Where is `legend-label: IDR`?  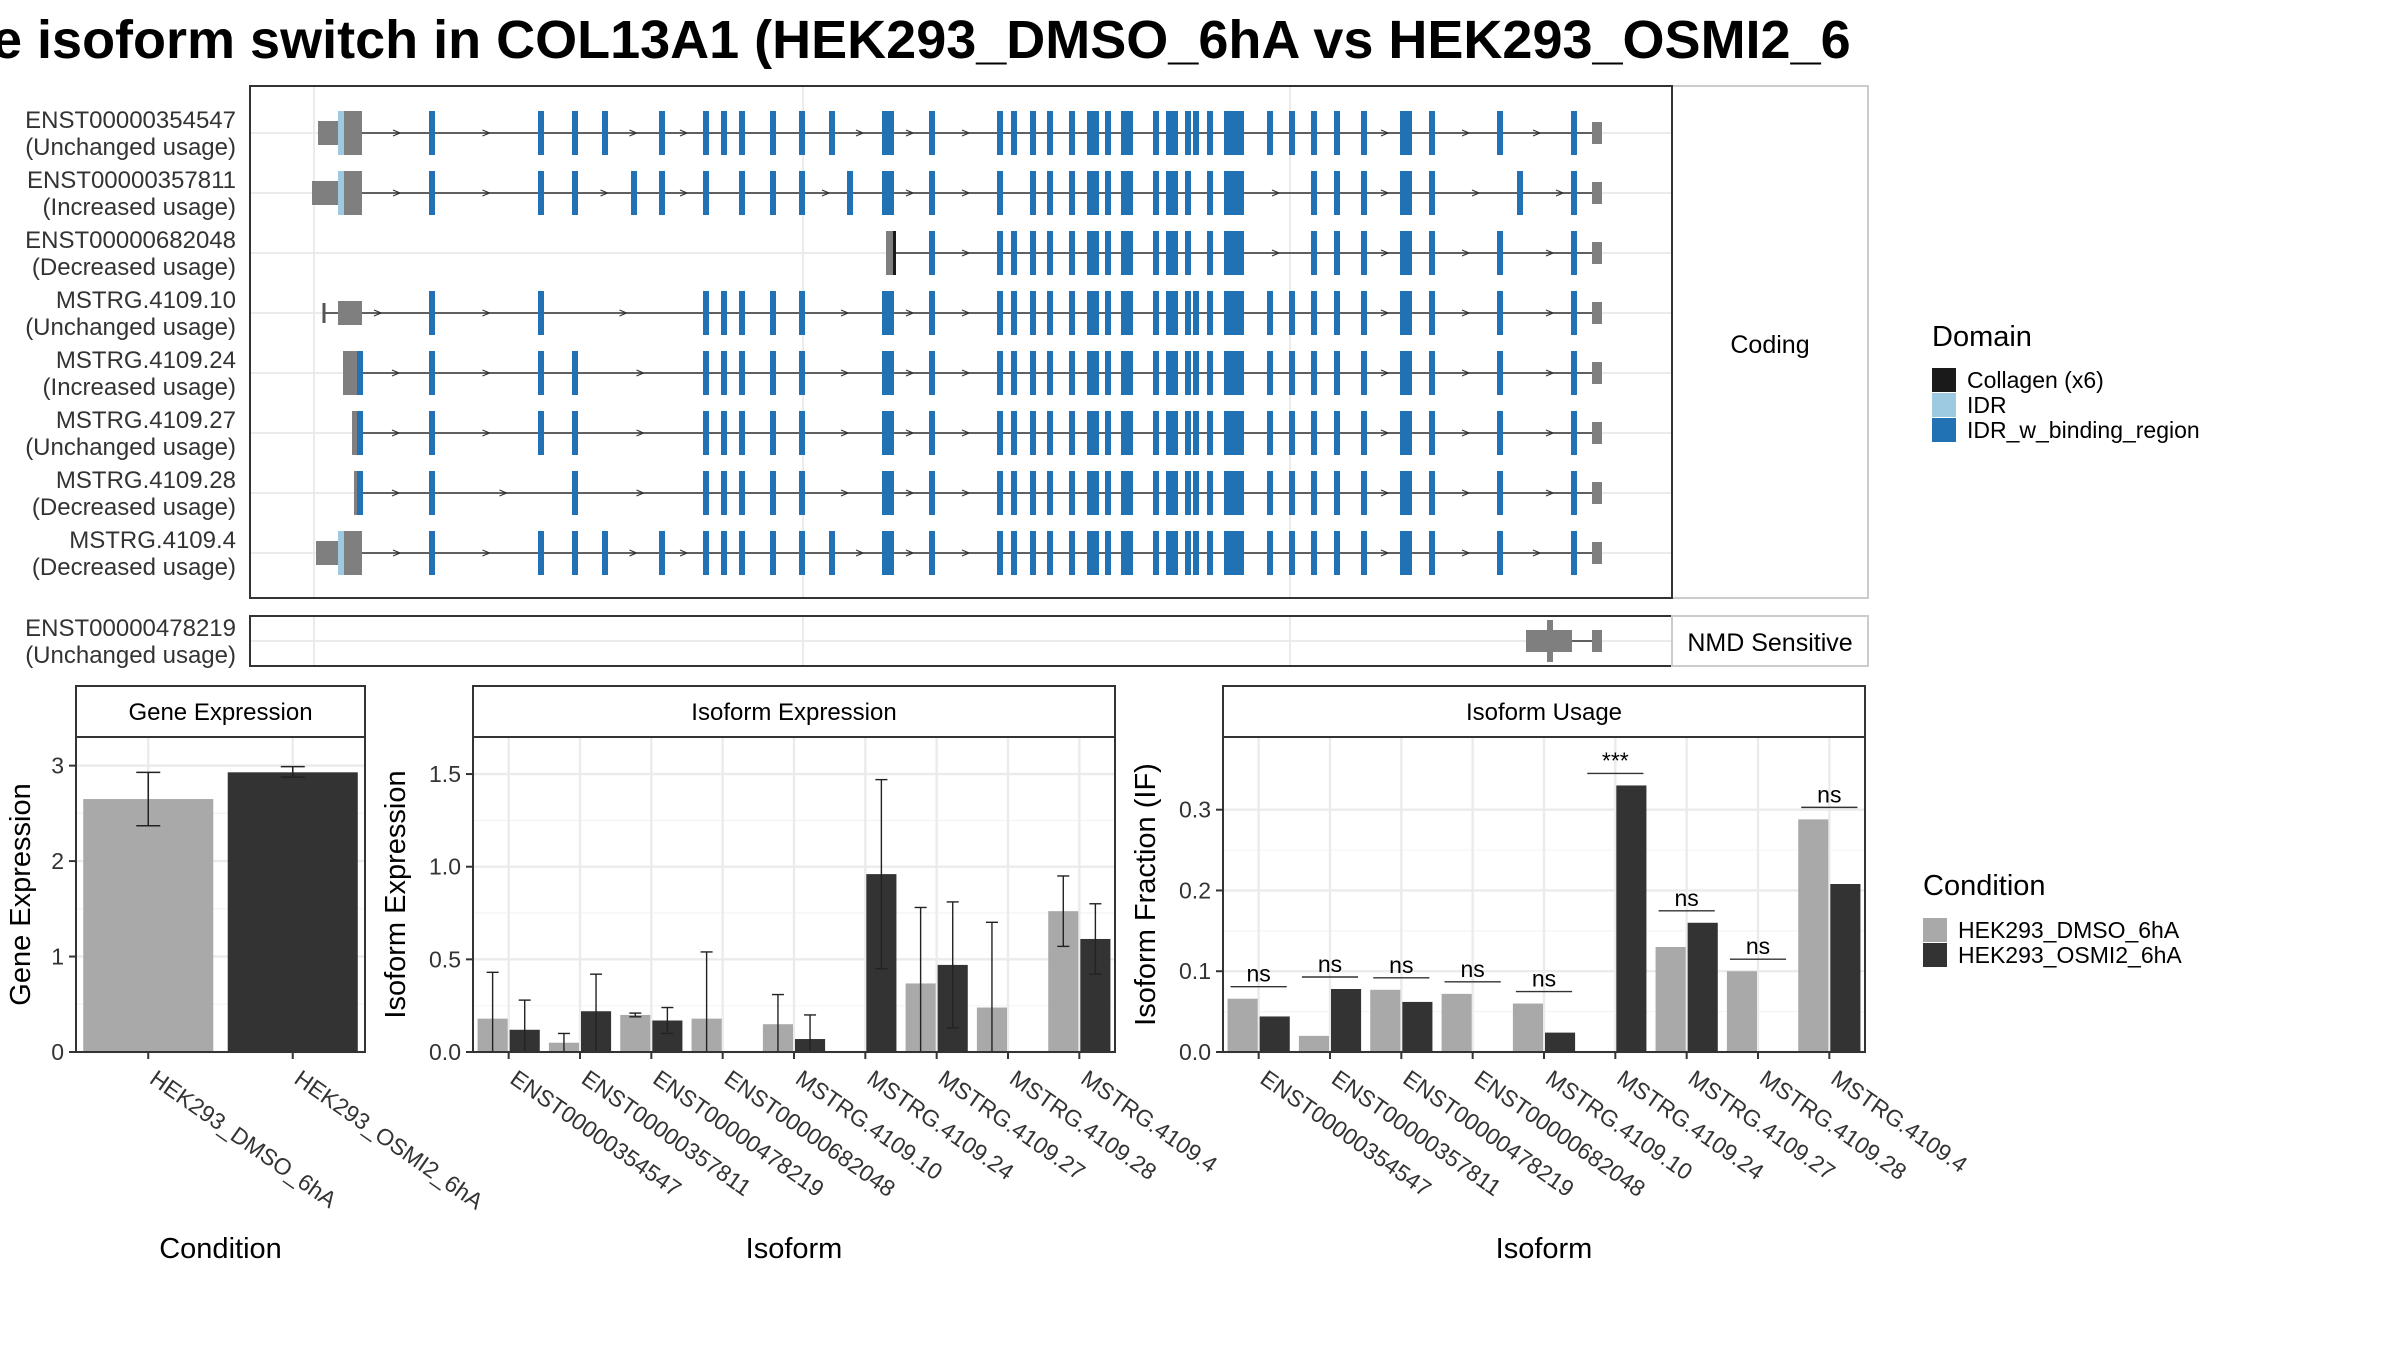
legend-label: IDR is located at coordinates (1987, 405).